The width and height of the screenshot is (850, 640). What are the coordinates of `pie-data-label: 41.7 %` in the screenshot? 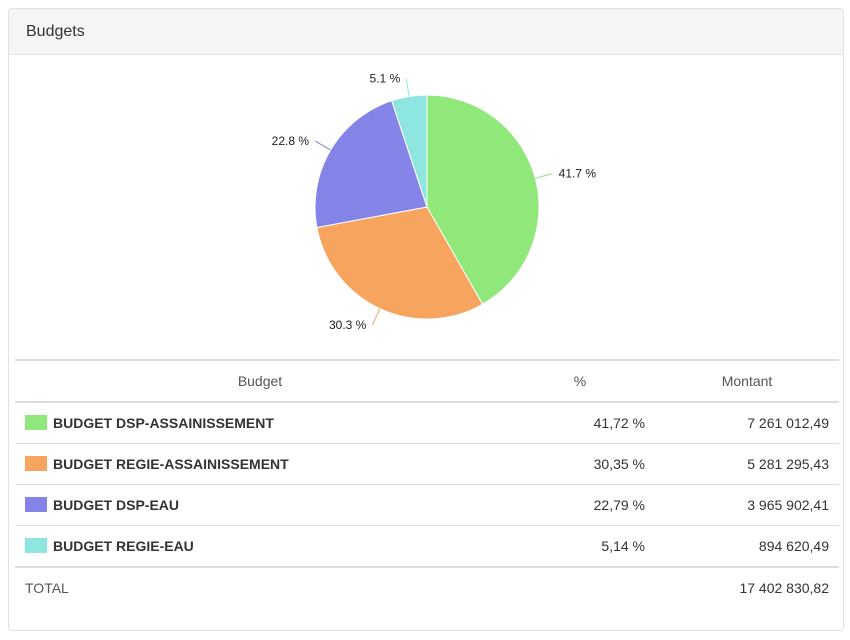 It's located at (578, 174).